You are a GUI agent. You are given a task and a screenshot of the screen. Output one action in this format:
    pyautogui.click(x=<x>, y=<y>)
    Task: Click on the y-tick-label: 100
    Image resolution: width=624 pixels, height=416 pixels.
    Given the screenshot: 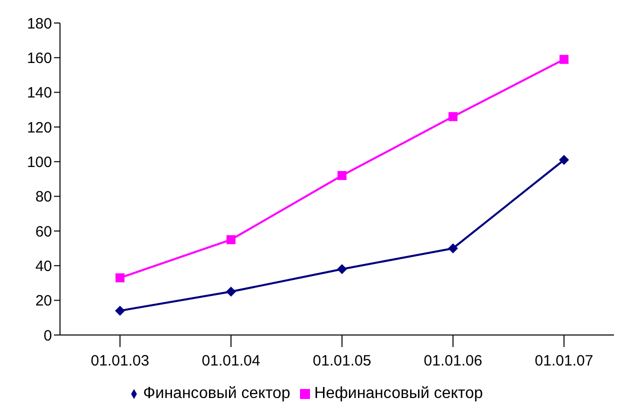 What is the action you would take?
    pyautogui.click(x=39, y=162)
    